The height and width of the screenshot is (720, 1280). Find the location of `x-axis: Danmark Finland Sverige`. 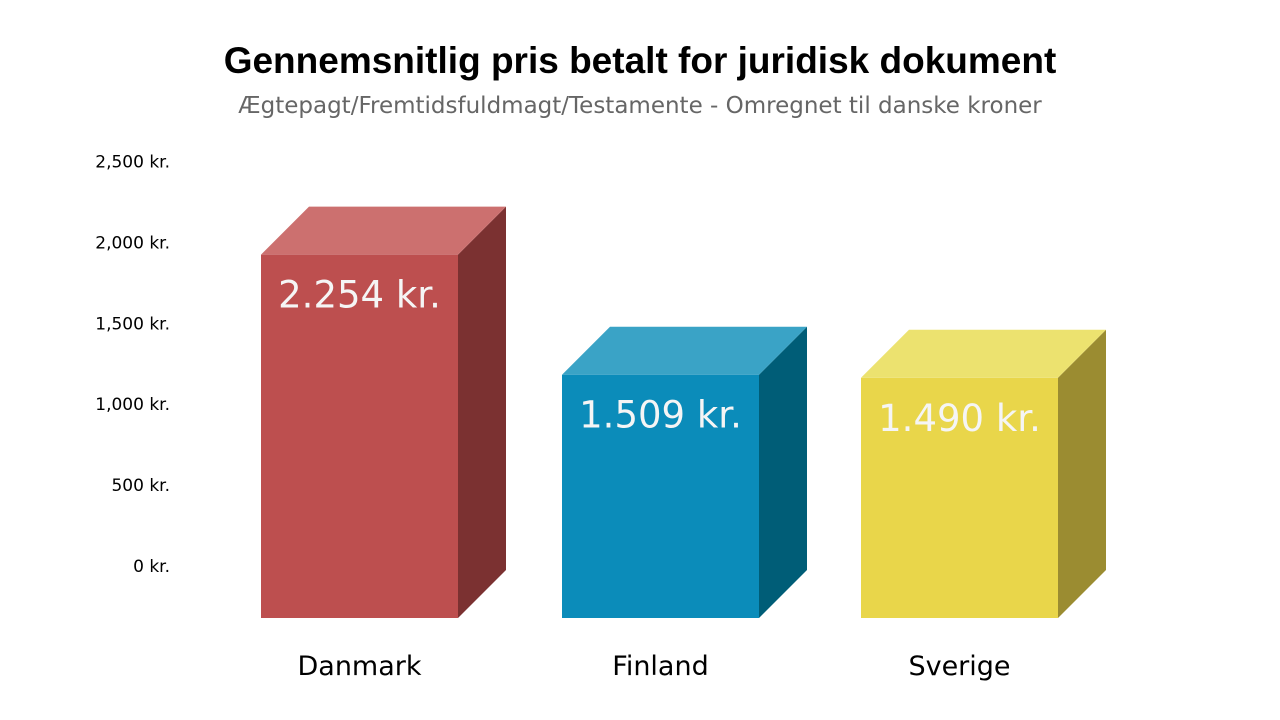

x-axis: Danmark Finland Sverige is located at coordinates (653, 666).